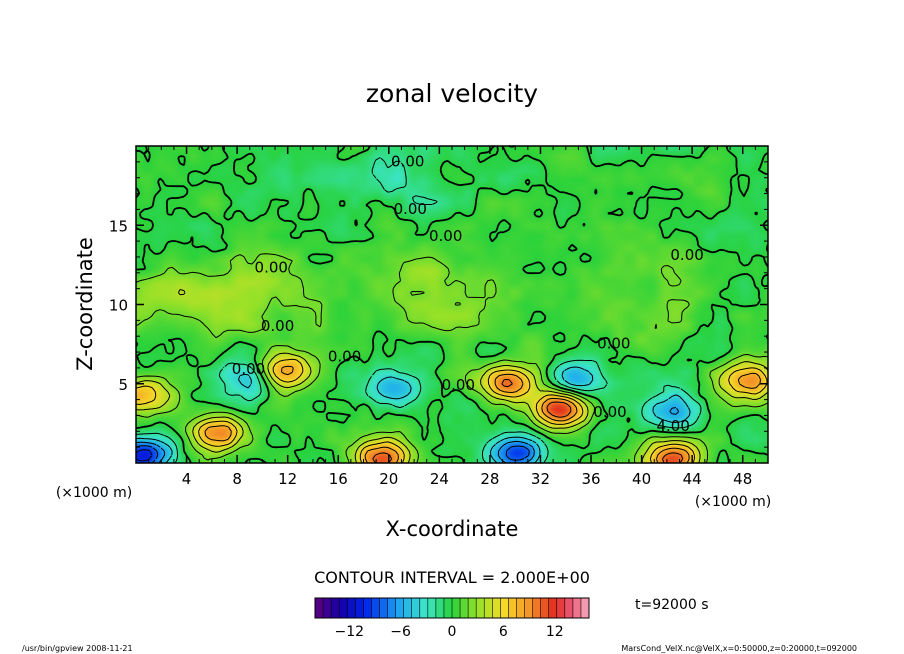 The image size is (904, 654). What do you see at coordinates (388, 479) in the screenshot?
I see `x-tick-label: 20` at bounding box center [388, 479].